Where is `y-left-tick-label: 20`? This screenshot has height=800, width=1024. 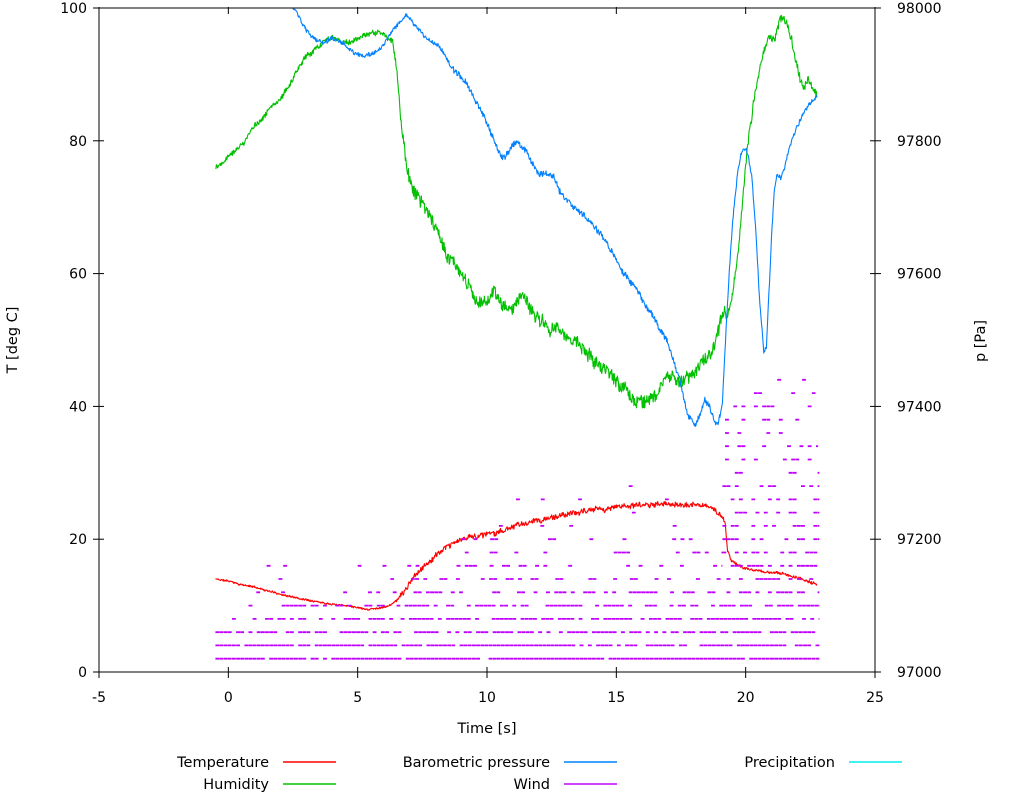 y-left-tick-label: 20 is located at coordinates (78, 540).